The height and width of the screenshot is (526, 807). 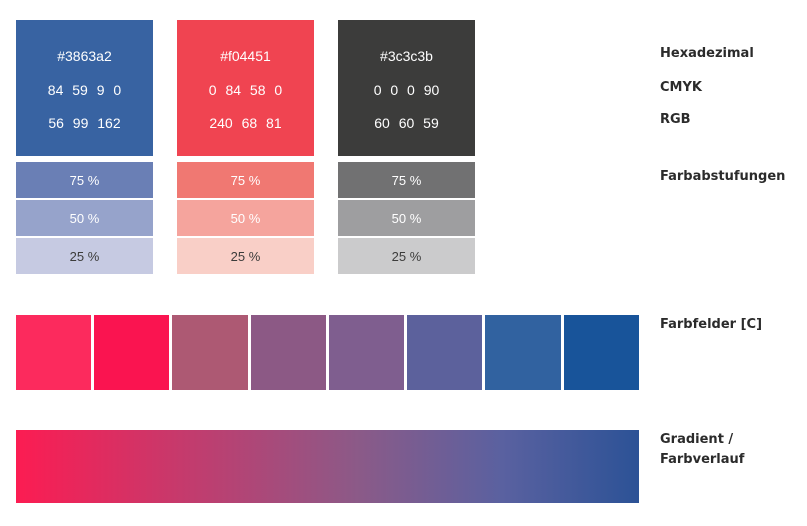 What do you see at coordinates (245, 180) in the screenshot?
I see `tint-75-red: 75 %` at bounding box center [245, 180].